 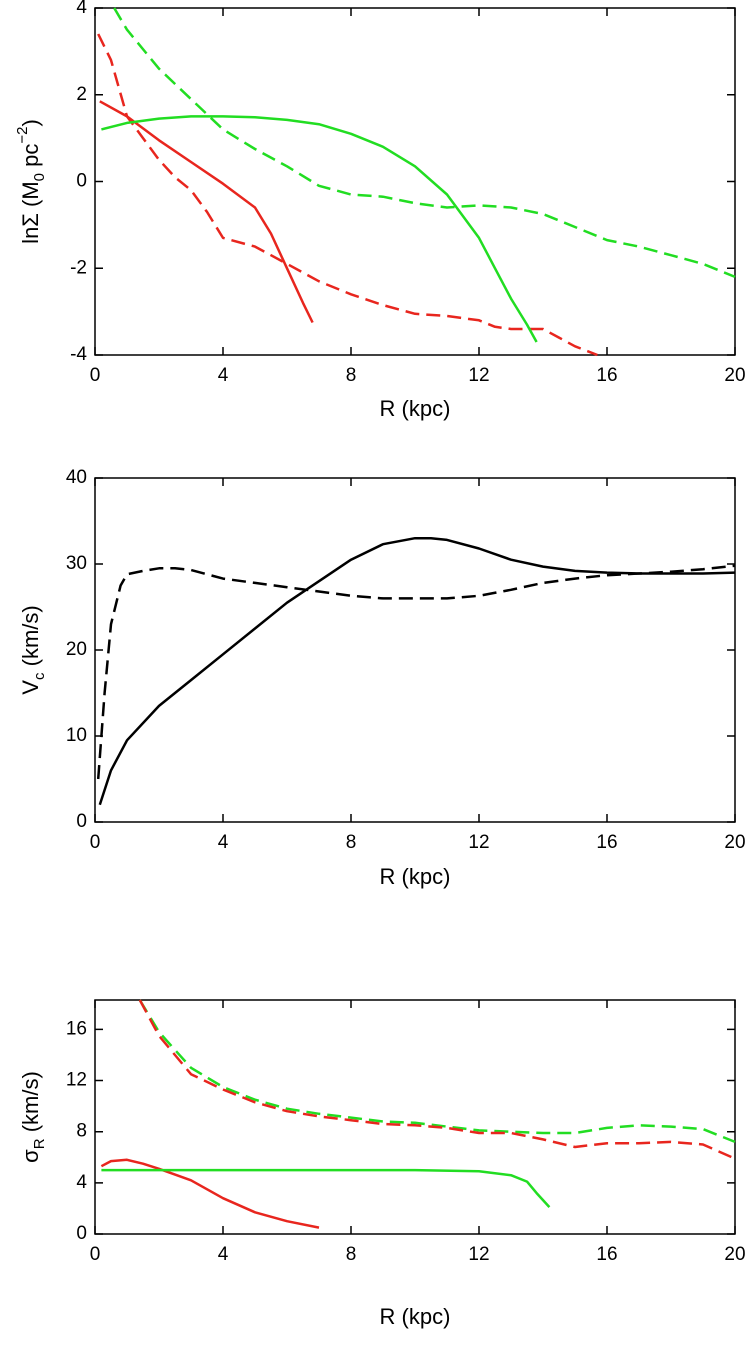 I want to click on y-tick-label: 20, so click(x=76, y=649).